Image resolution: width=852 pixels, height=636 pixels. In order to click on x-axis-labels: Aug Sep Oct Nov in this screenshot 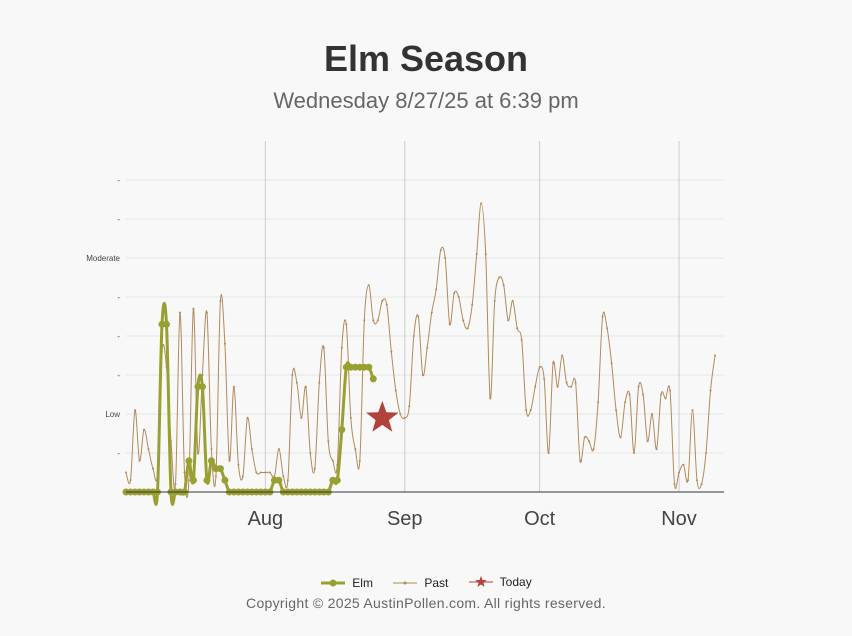, I will do `click(472, 519)`.